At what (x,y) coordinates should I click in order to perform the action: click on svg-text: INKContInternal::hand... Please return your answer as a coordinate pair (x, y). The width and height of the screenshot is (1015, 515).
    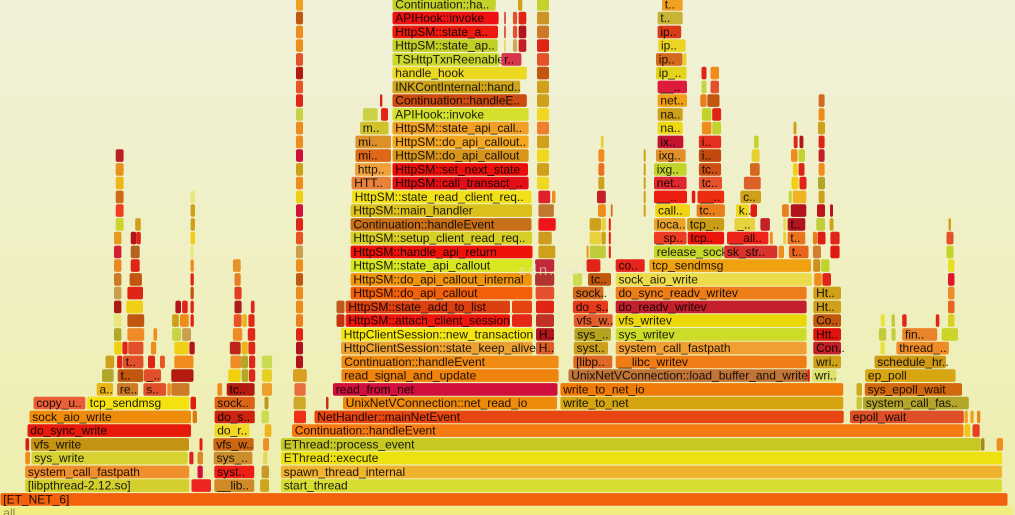
    Looking at the image, I should click on (457, 87).